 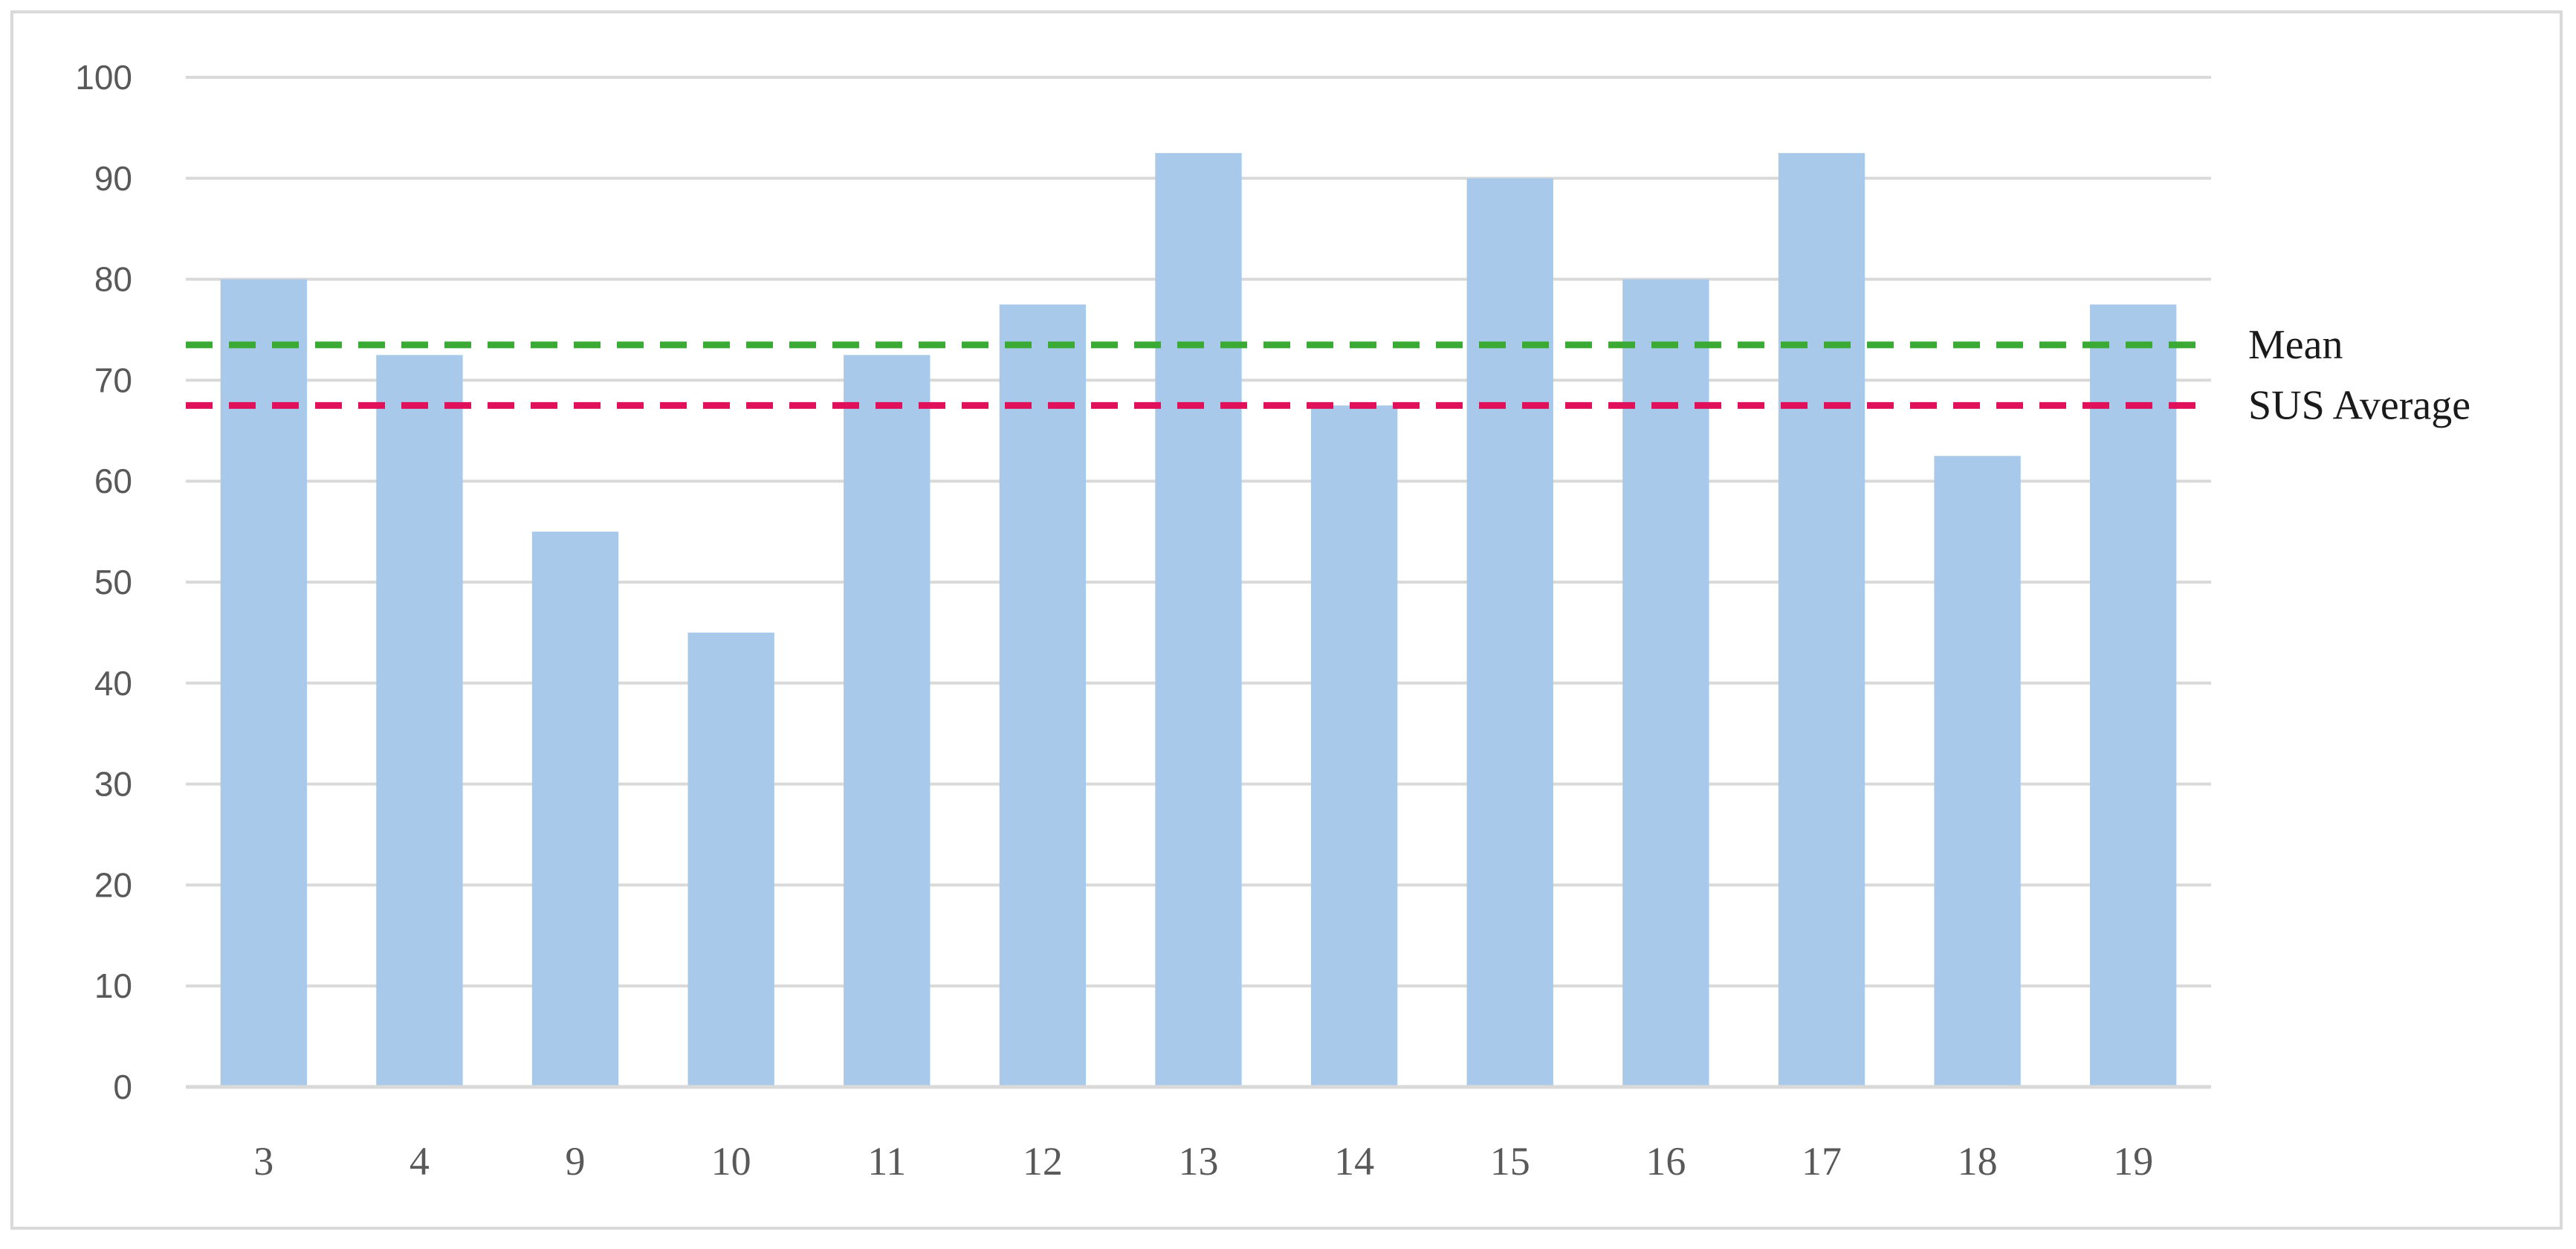 What do you see at coordinates (420, 1161) in the screenshot?
I see `x-tick-label: 4` at bounding box center [420, 1161].